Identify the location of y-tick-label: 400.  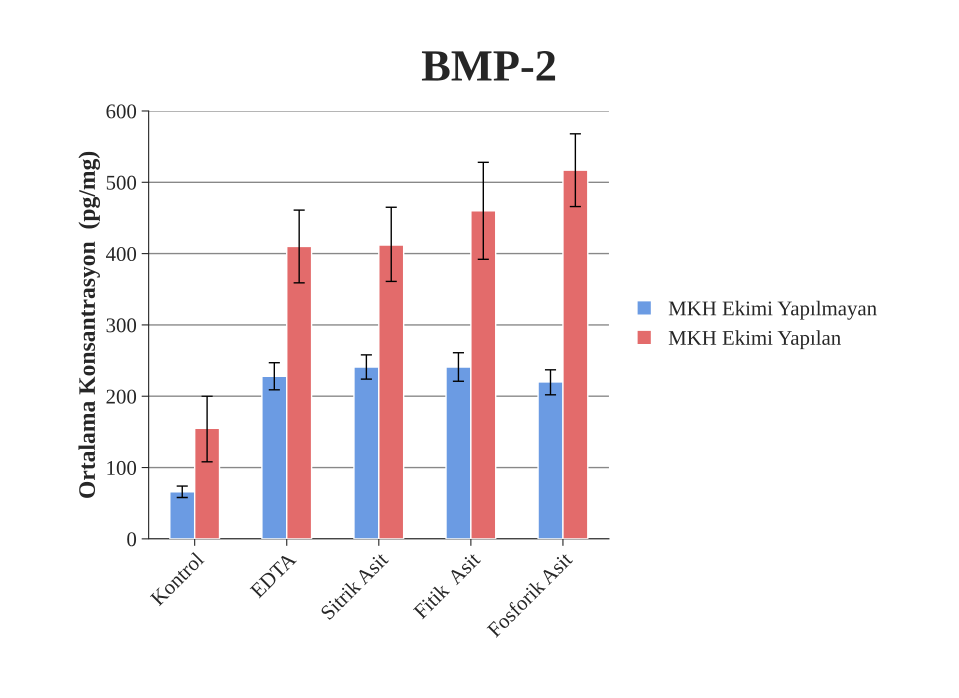
(121, 254).